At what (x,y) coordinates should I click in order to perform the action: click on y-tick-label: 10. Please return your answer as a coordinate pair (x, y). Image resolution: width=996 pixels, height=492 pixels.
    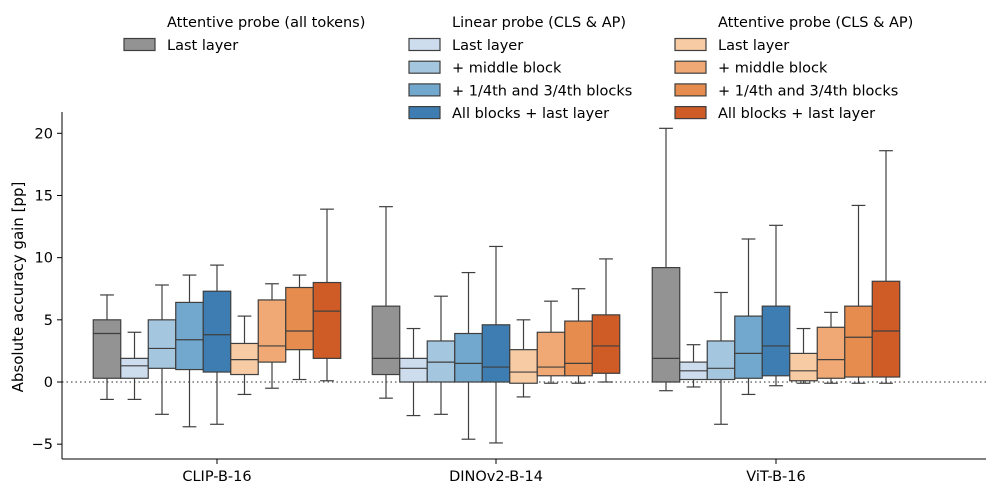
    Looking at the image, I should click on (44, 259).